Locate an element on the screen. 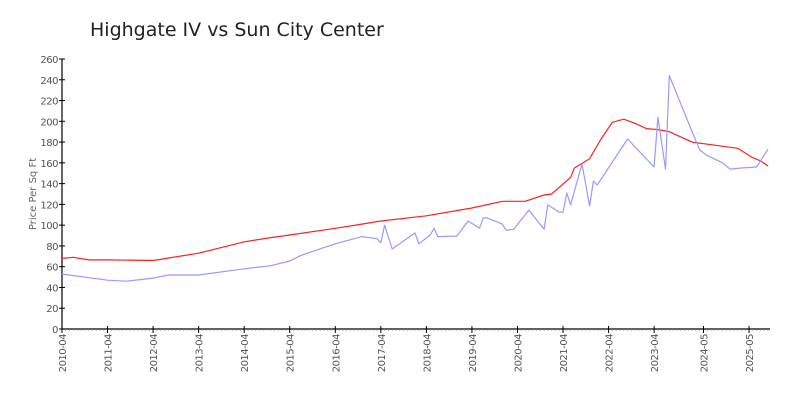 This screenshot has height=400, width=800. x-tick-label: 2022-04 is located at coordinates (610, 353).